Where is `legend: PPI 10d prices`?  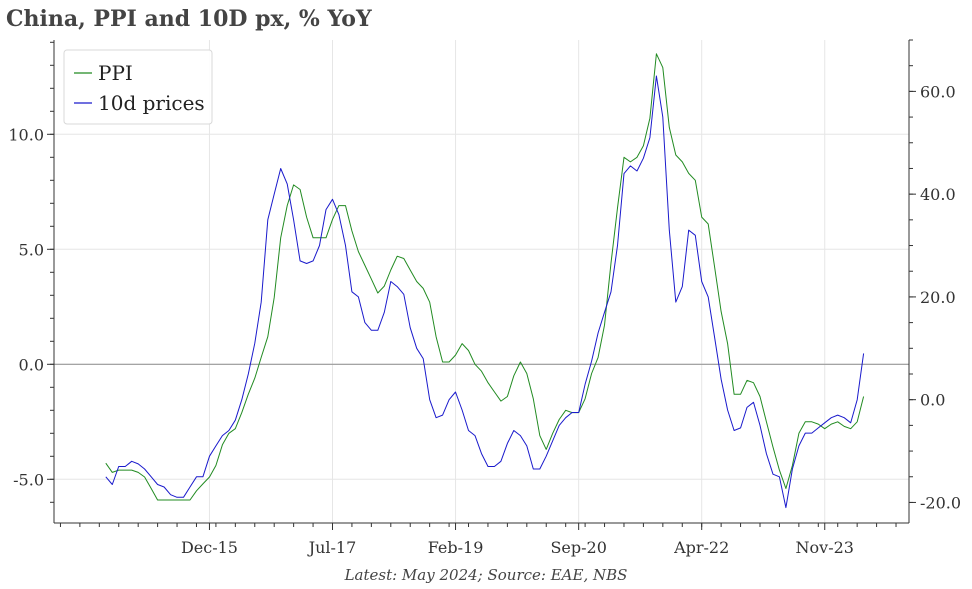 legend: PPI 10d prices is located at coordinates (138, 87).